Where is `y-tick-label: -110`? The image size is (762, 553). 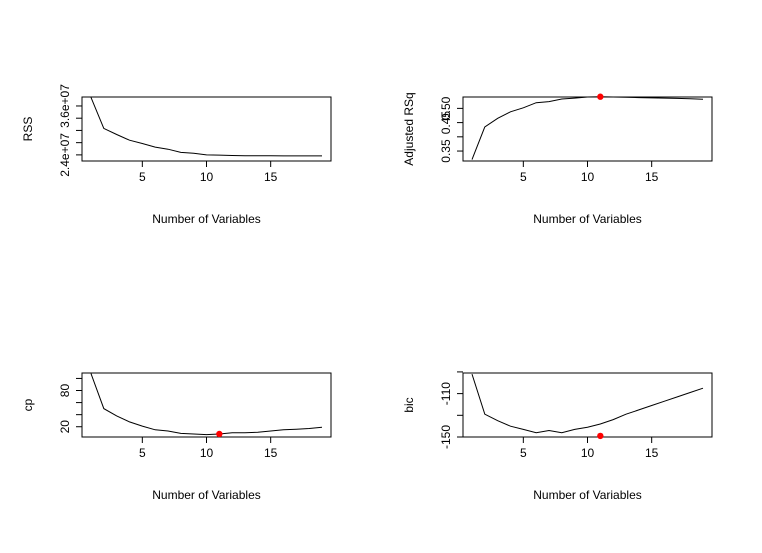 y-tick-label: -110 is located at coordinates (446, 393).